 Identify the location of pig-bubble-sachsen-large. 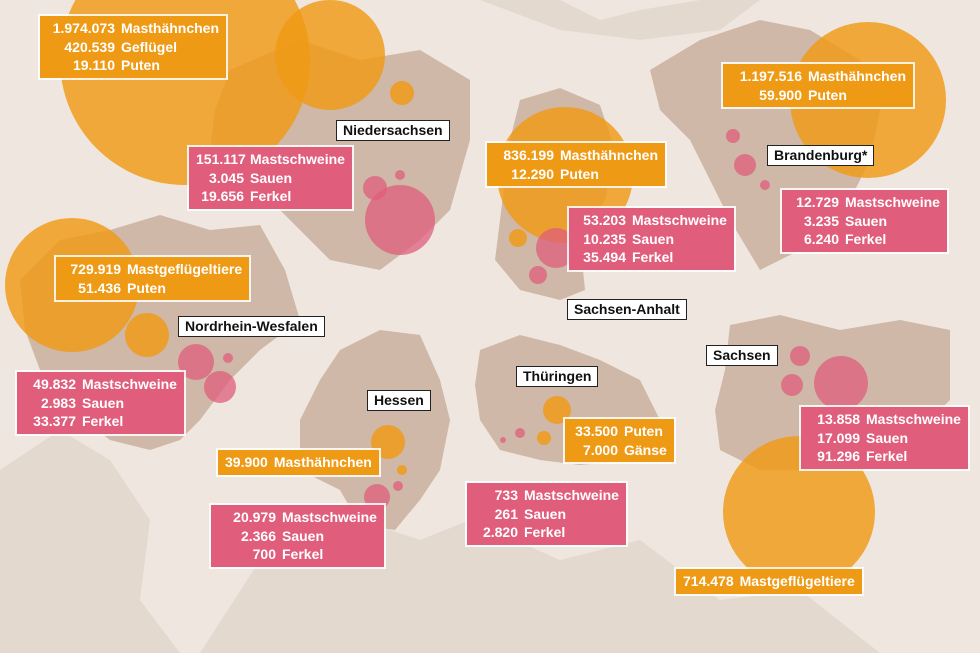
(841, 383).